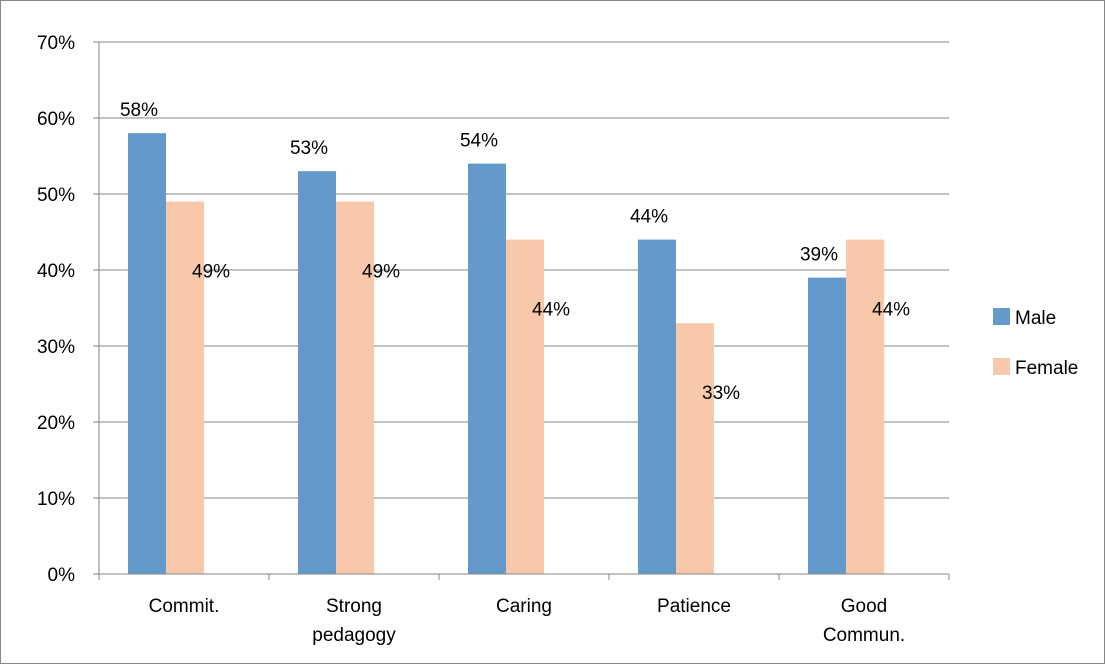 The height and width of the screenshot is (665, 1105). I want to click on legend-label-female: Female, so click(1046, 368).